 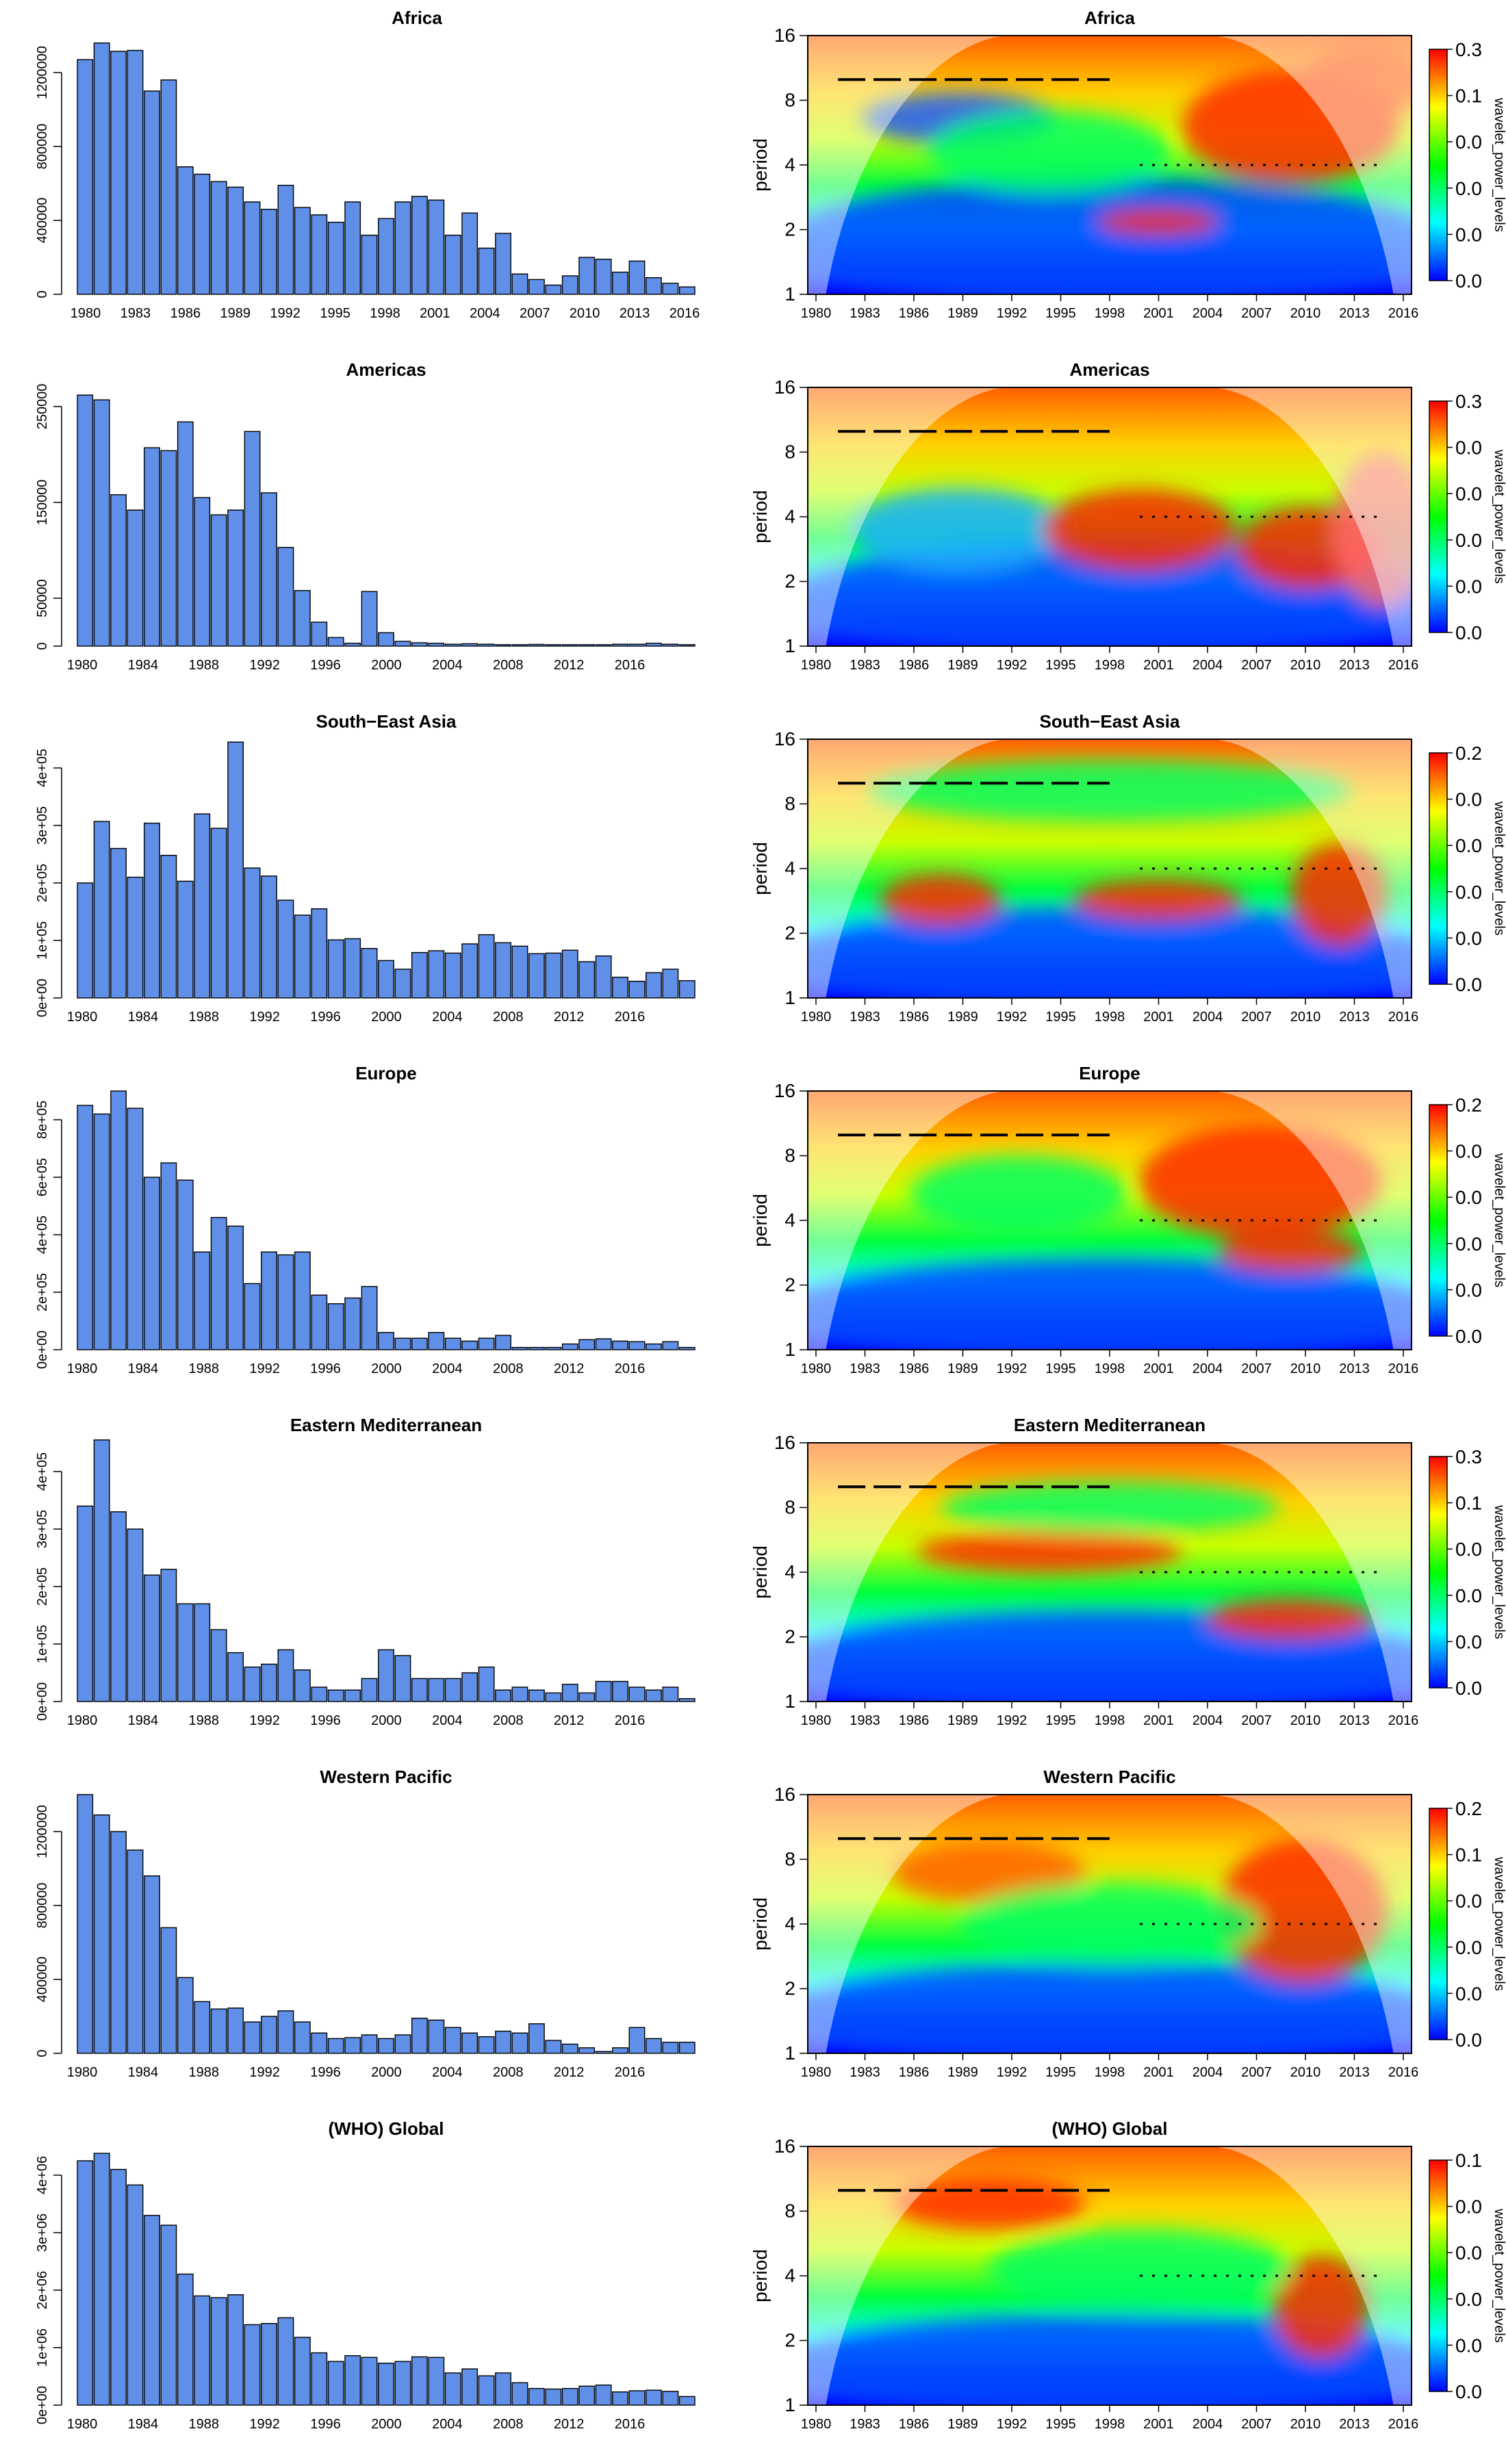 What do you see at coordinates (285, 313) in the screenshot?
I see `bar-x-tick-label: 1992` at bounding box center [285, 313].